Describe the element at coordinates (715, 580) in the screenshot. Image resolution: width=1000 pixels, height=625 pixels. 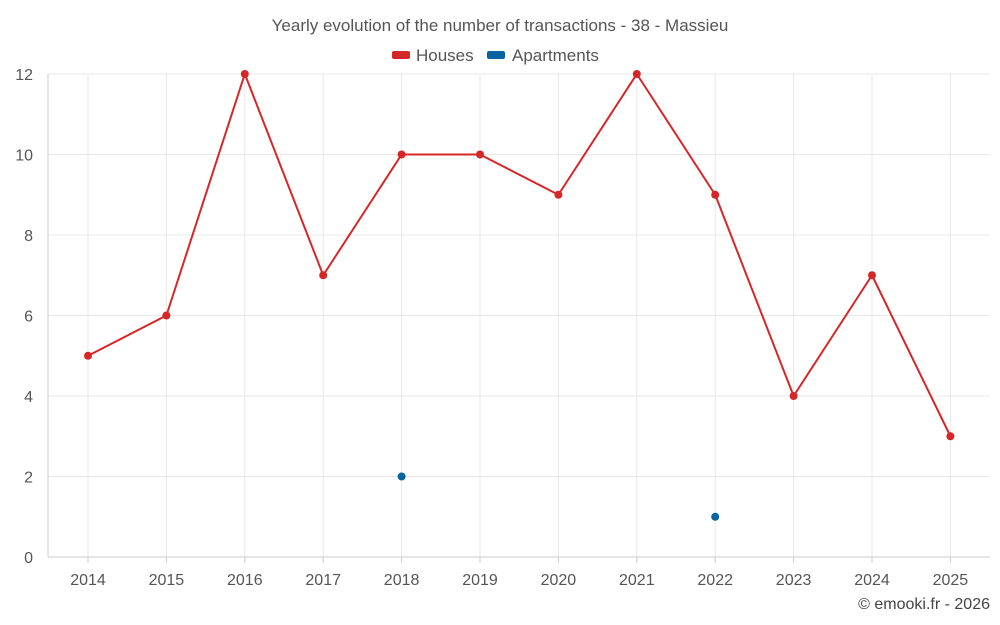
I see `x-tick-label: 2022` at that location.